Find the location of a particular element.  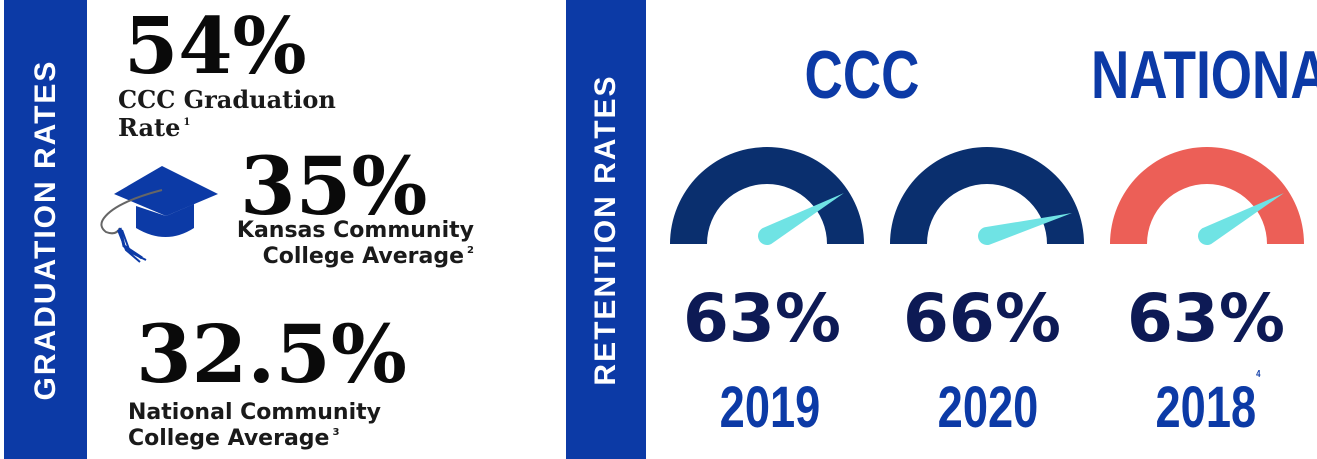

graduation-band: GRADUATION RATES is located at coordinates (45, 229).